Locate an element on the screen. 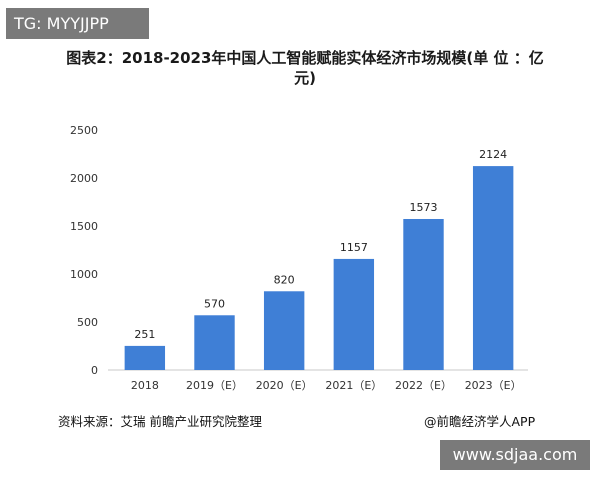  x-tick-label: 2019（E） is located at coordinates (214, 385).